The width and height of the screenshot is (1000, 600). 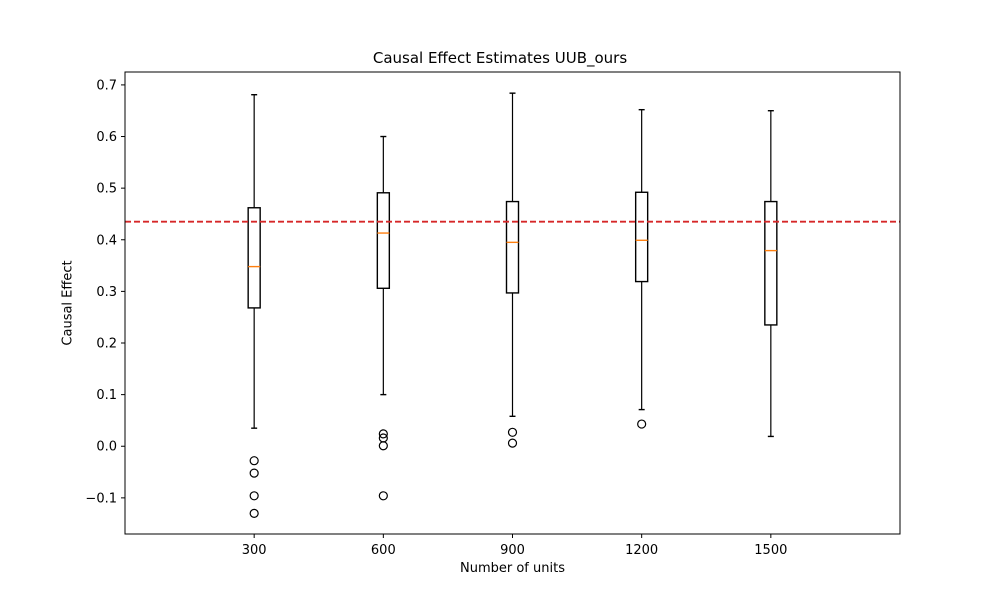 What do you see at coordinates (101, 498) in the screenshot?
I see `y-tick-label: −0.1` at bounding box center [101, 498].